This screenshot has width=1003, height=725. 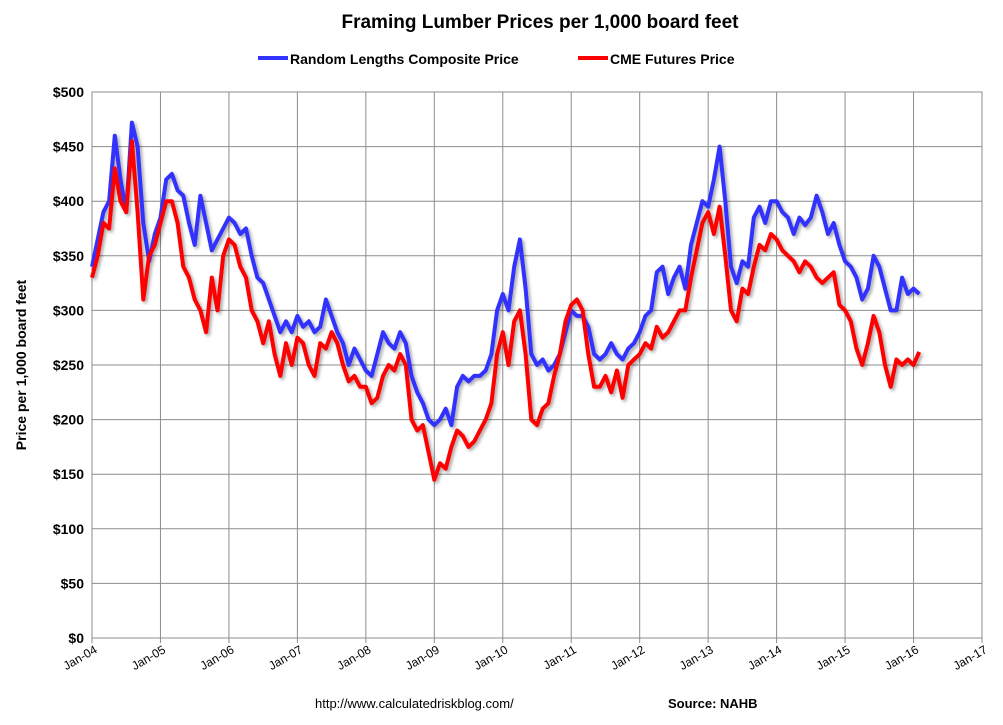 What do you see at coordinates (21, 364) in the screenshot?
I see `y-axis-label: Price per 1,000 board feet` at bounding box center [21, 364].